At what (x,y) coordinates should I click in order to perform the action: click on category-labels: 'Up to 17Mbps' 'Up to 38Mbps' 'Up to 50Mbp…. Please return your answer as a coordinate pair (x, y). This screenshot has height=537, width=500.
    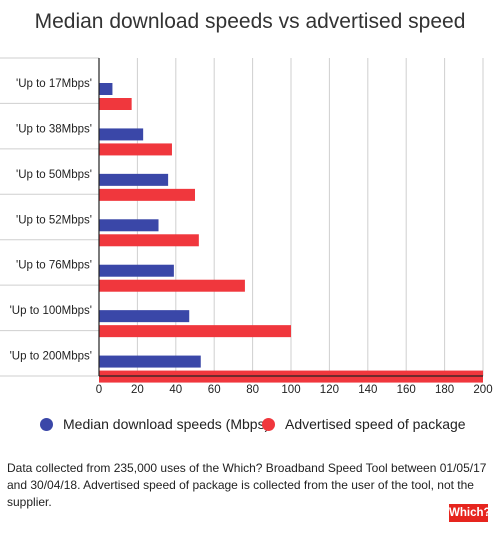
    Looking at the image, I should click on (51, 220).